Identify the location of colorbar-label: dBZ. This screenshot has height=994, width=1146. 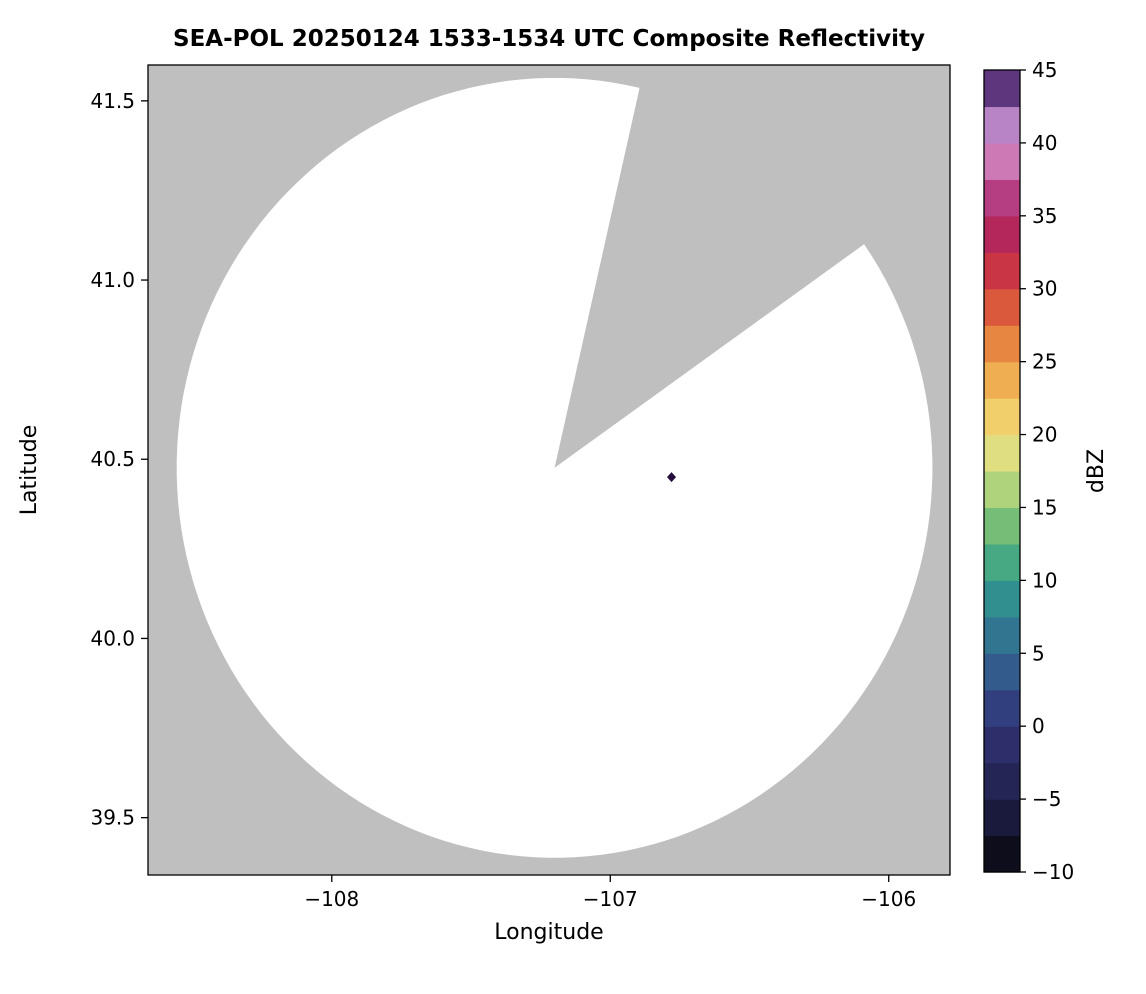
(1096, 471).